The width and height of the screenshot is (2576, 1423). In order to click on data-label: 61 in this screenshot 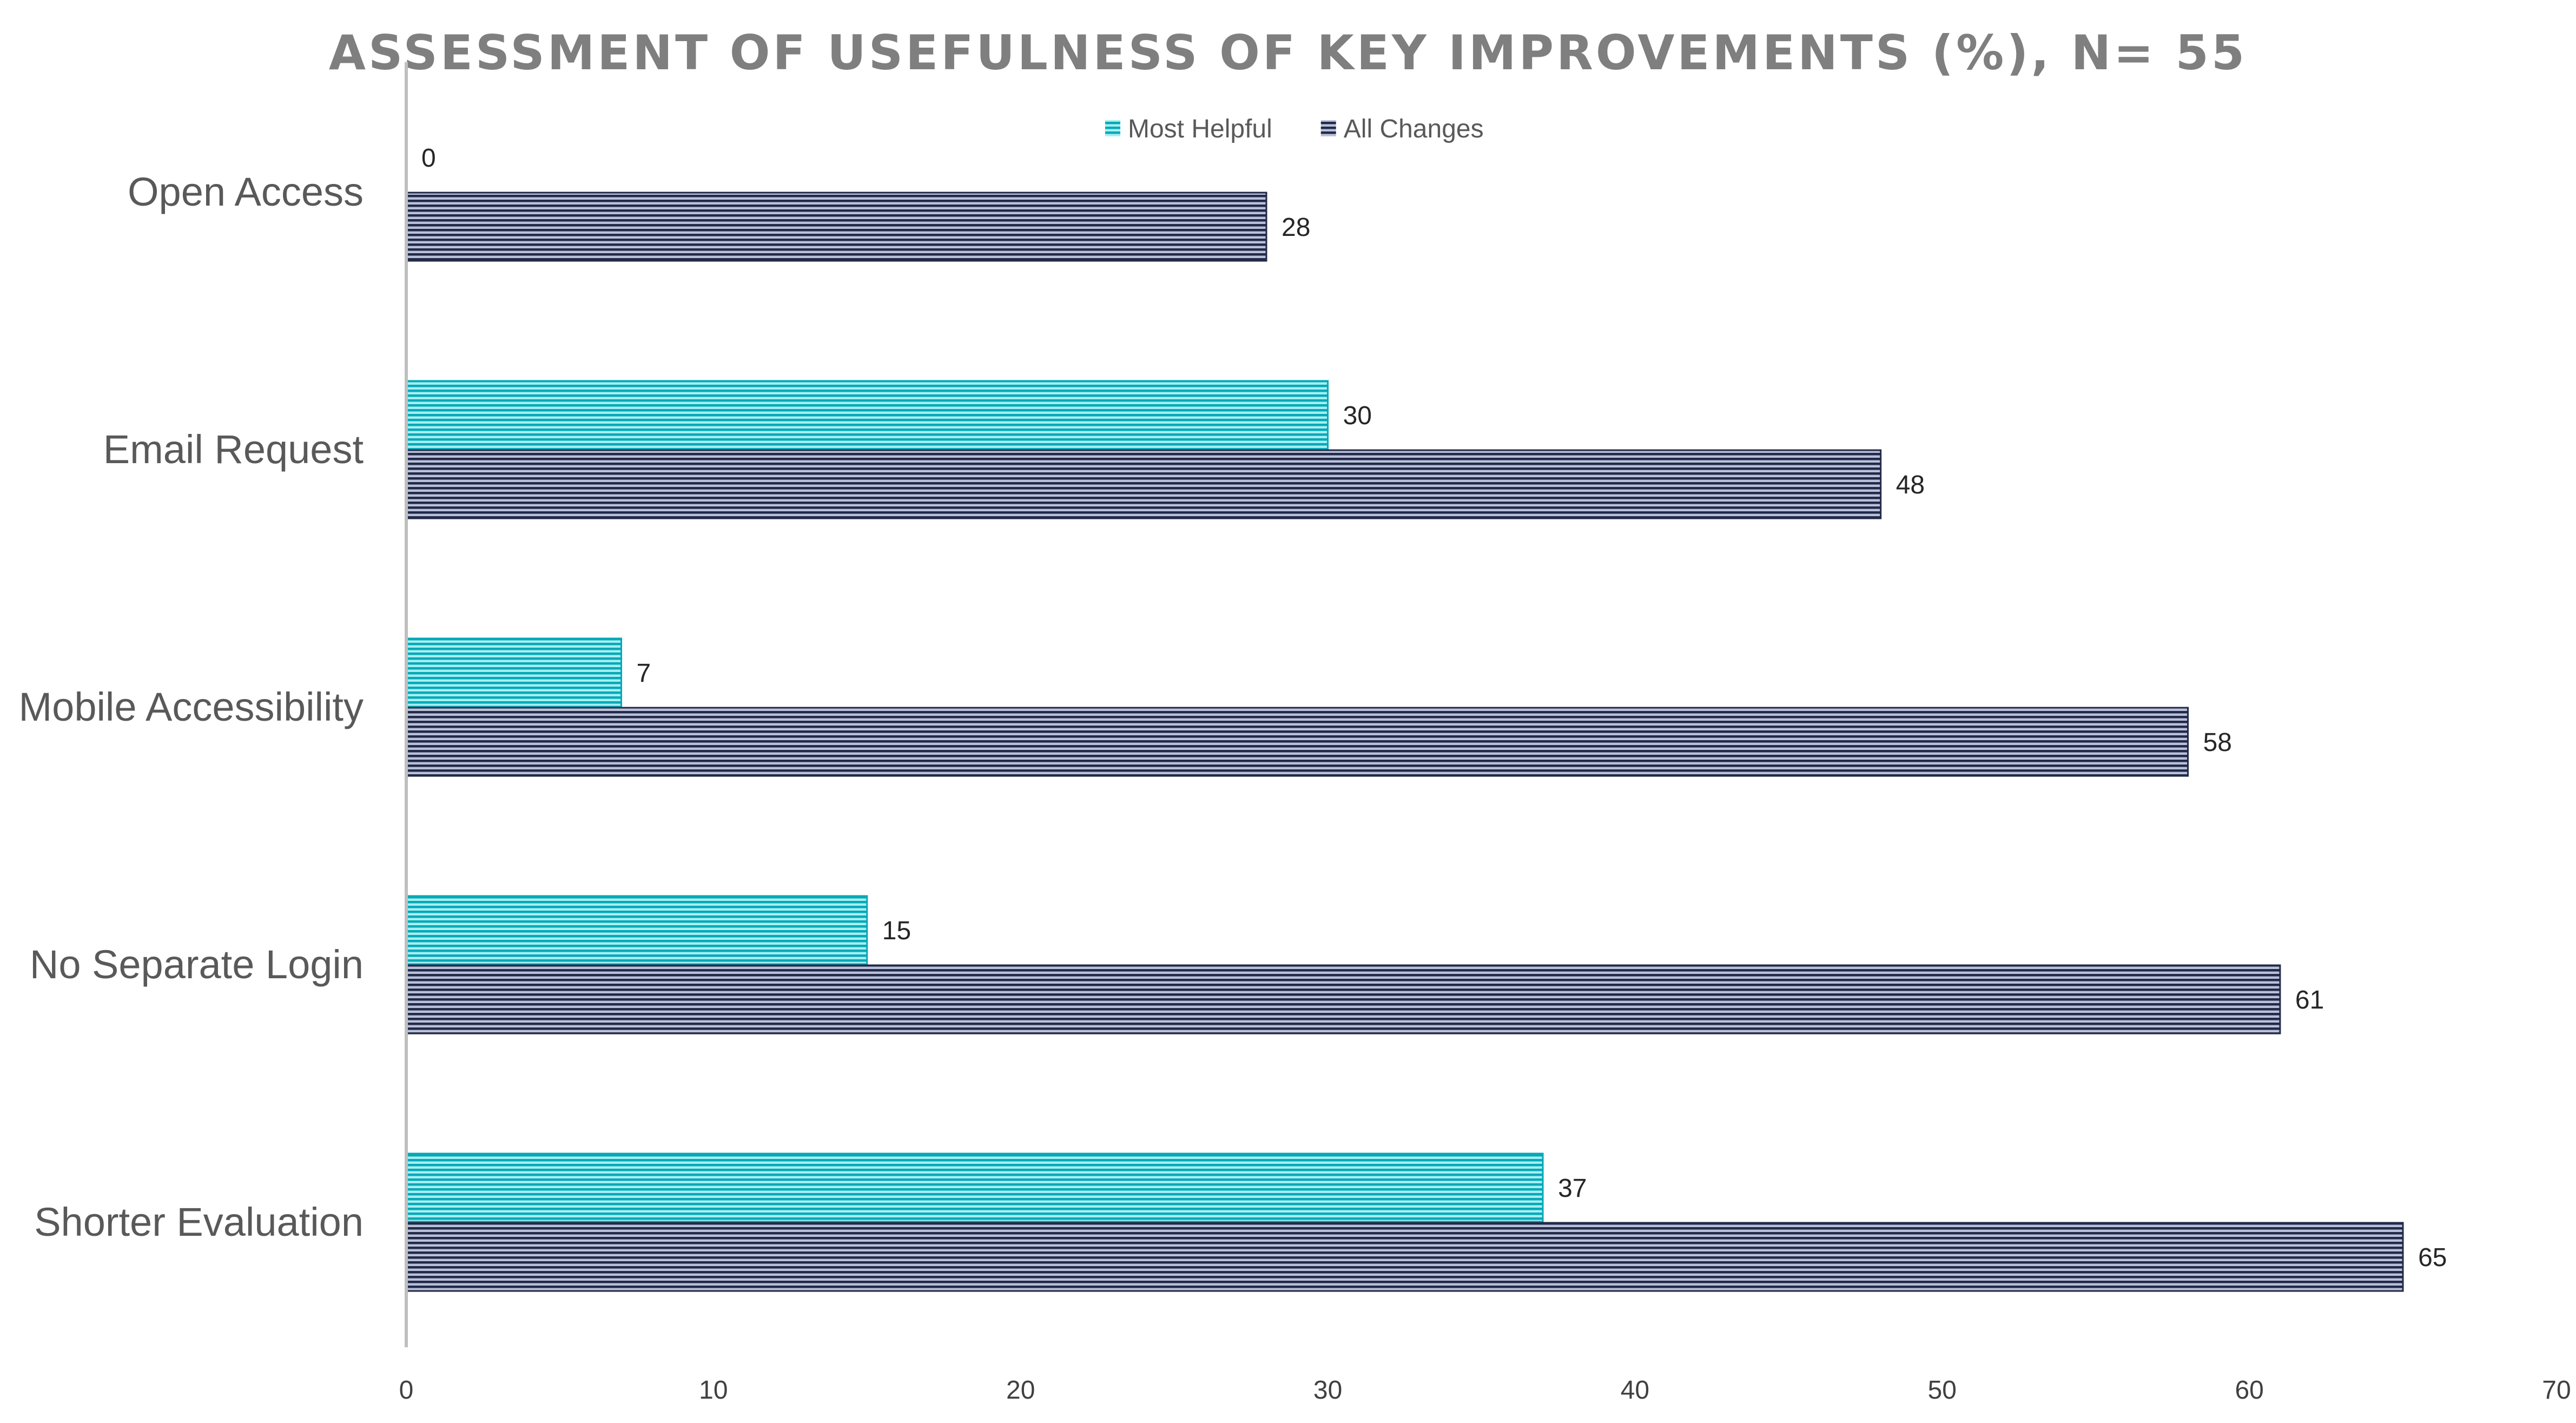, I will do `click(2309, 1000)`.